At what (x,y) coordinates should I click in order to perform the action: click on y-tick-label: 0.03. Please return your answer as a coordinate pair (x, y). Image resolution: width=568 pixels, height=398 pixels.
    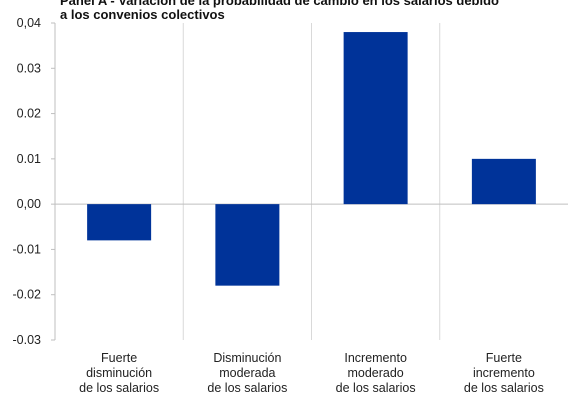
    Looking at the image, I should click on (29, 68).